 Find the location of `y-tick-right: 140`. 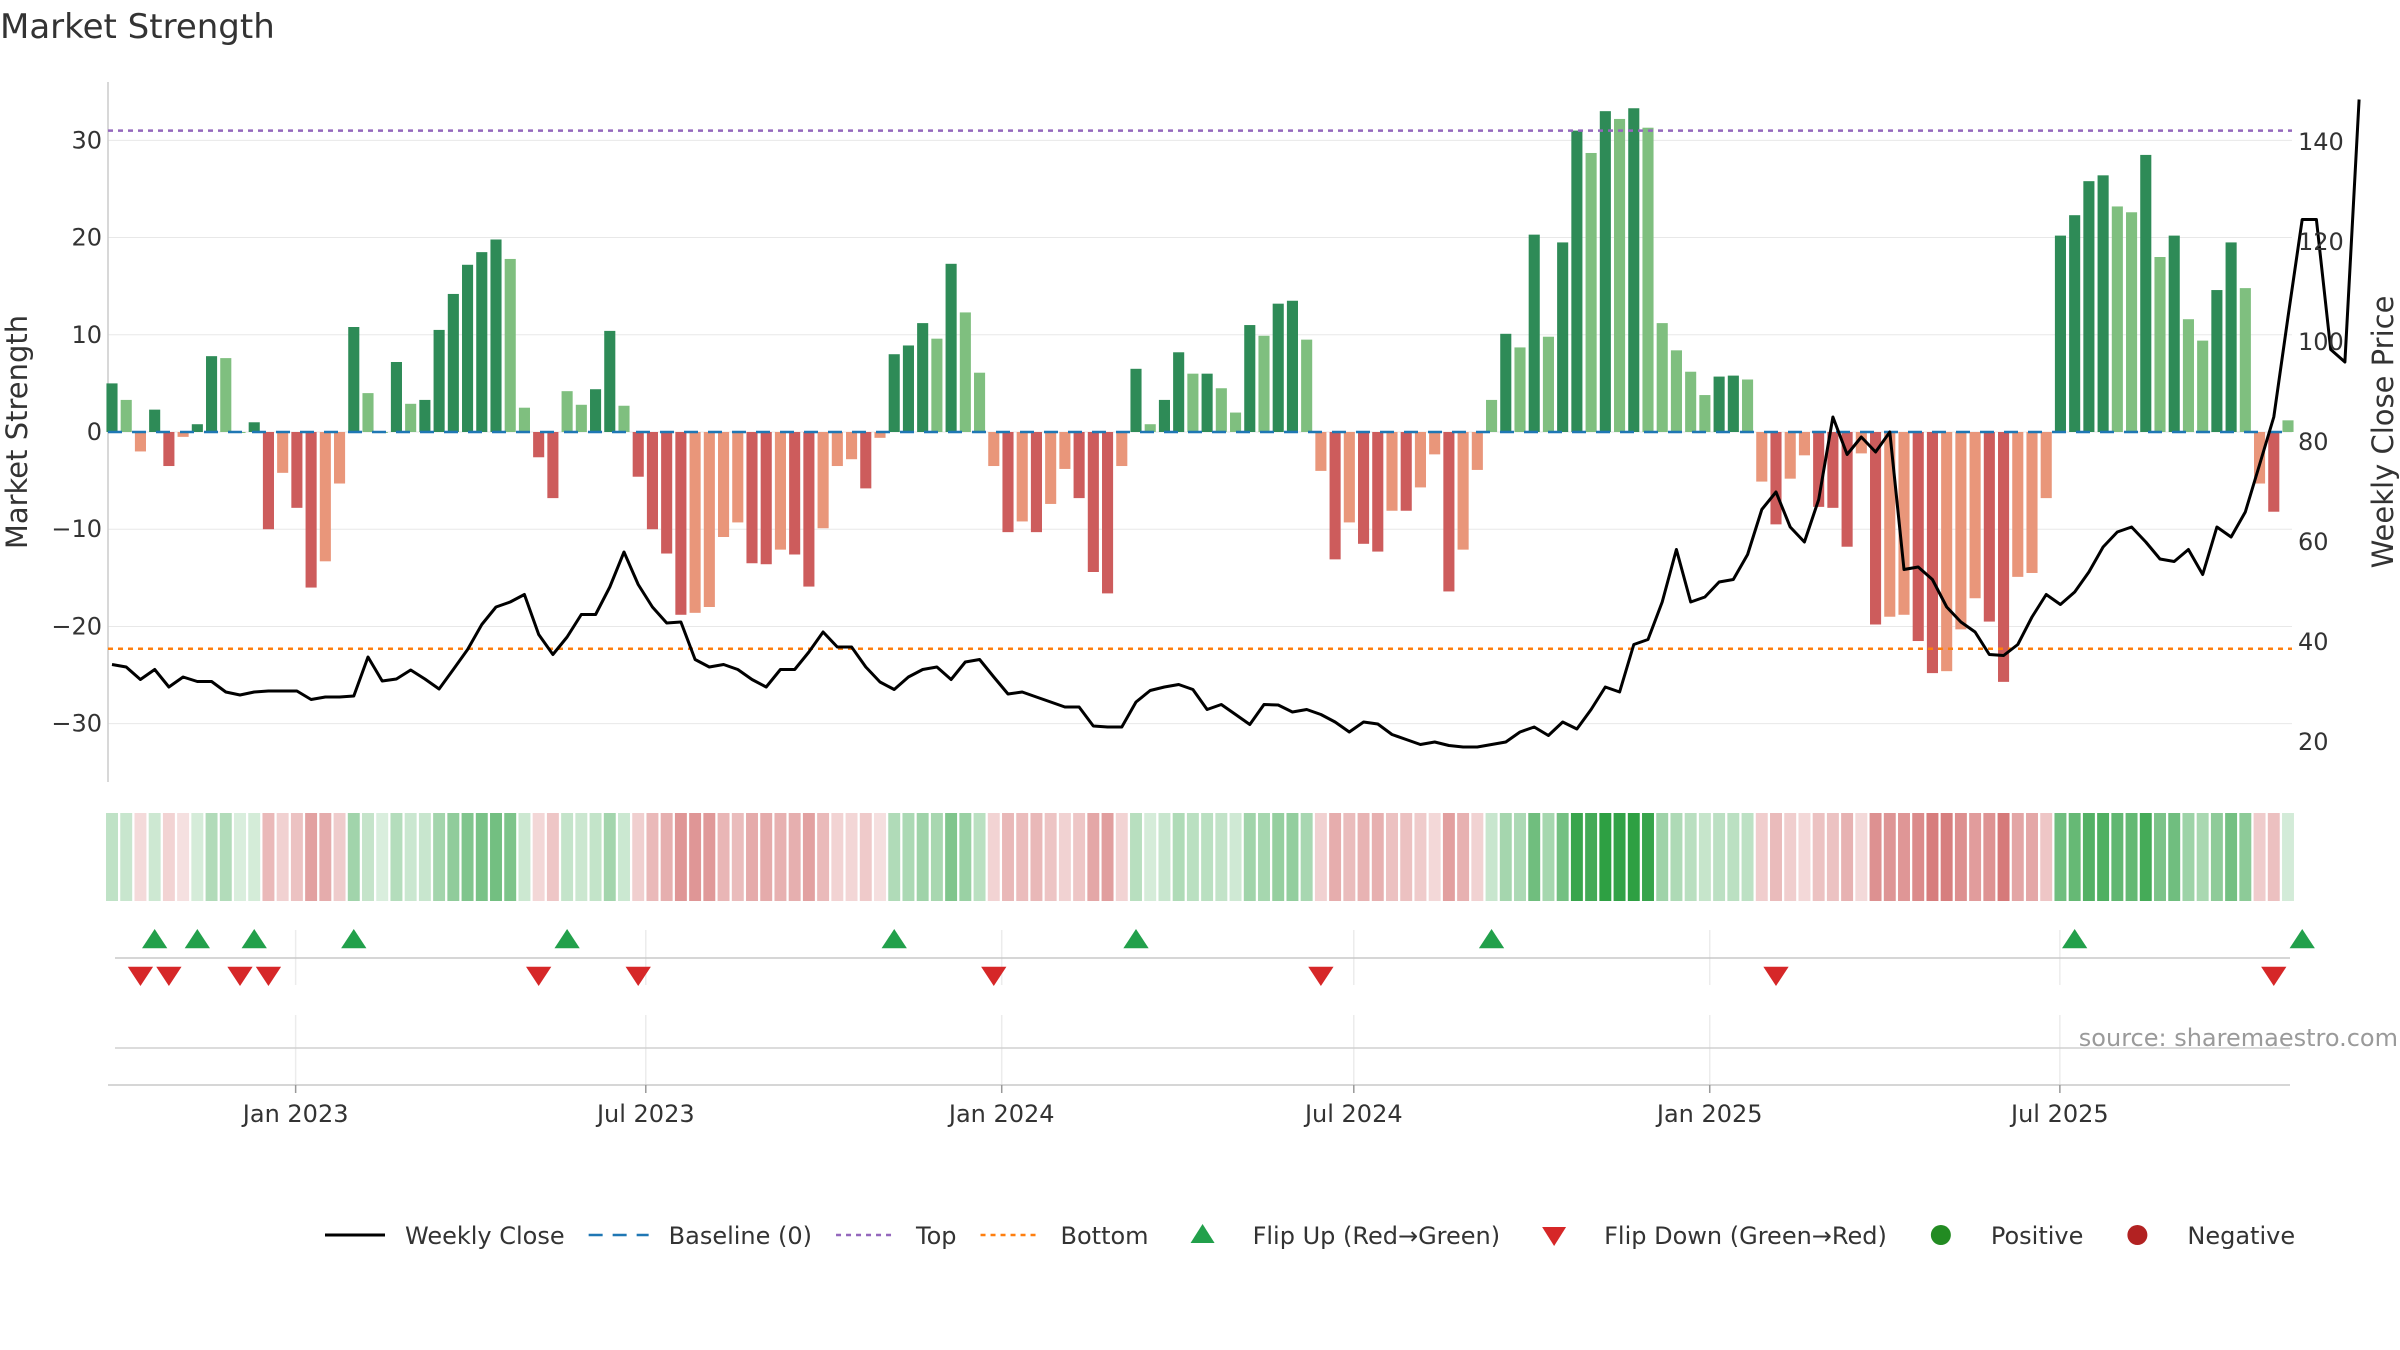

y-tick-right: 140 is located at coordinates (2321, 142).